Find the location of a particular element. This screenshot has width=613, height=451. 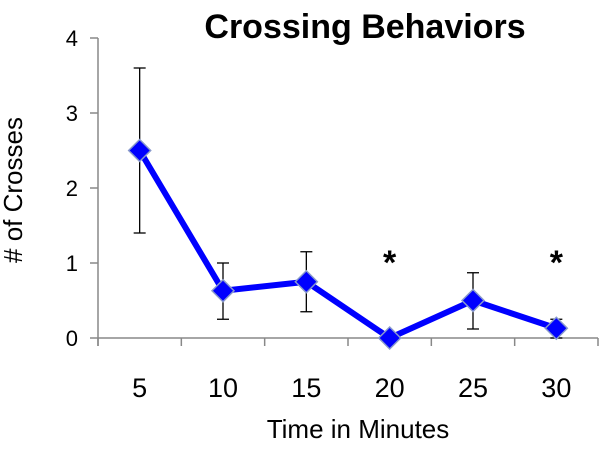

x-tick-label: 25 is located at coordinates (473, 388).